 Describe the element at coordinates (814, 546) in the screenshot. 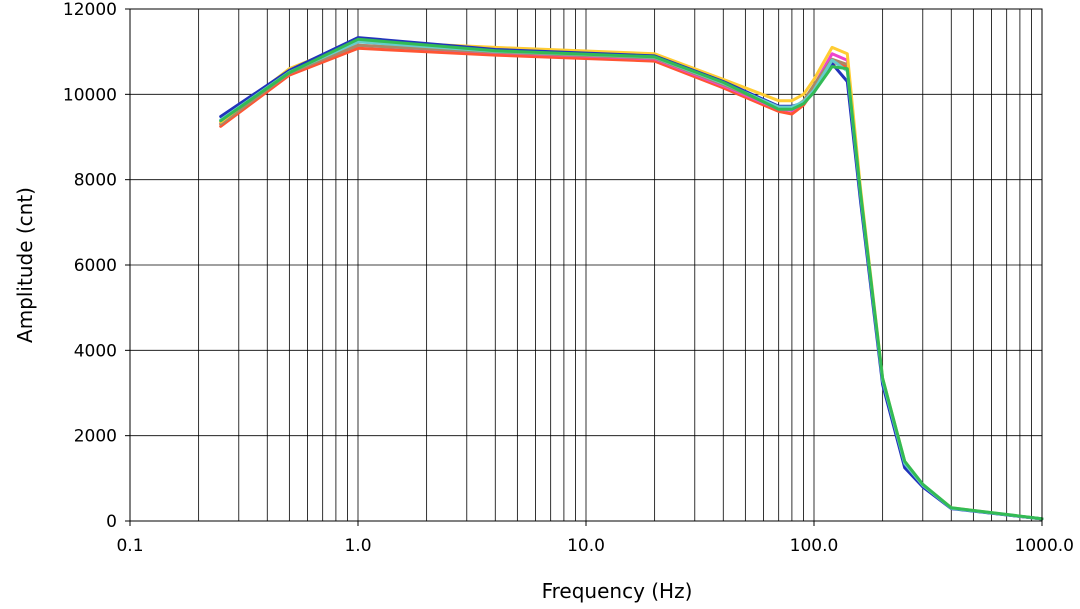

I see `x-tick-label: 100.0` at that location.